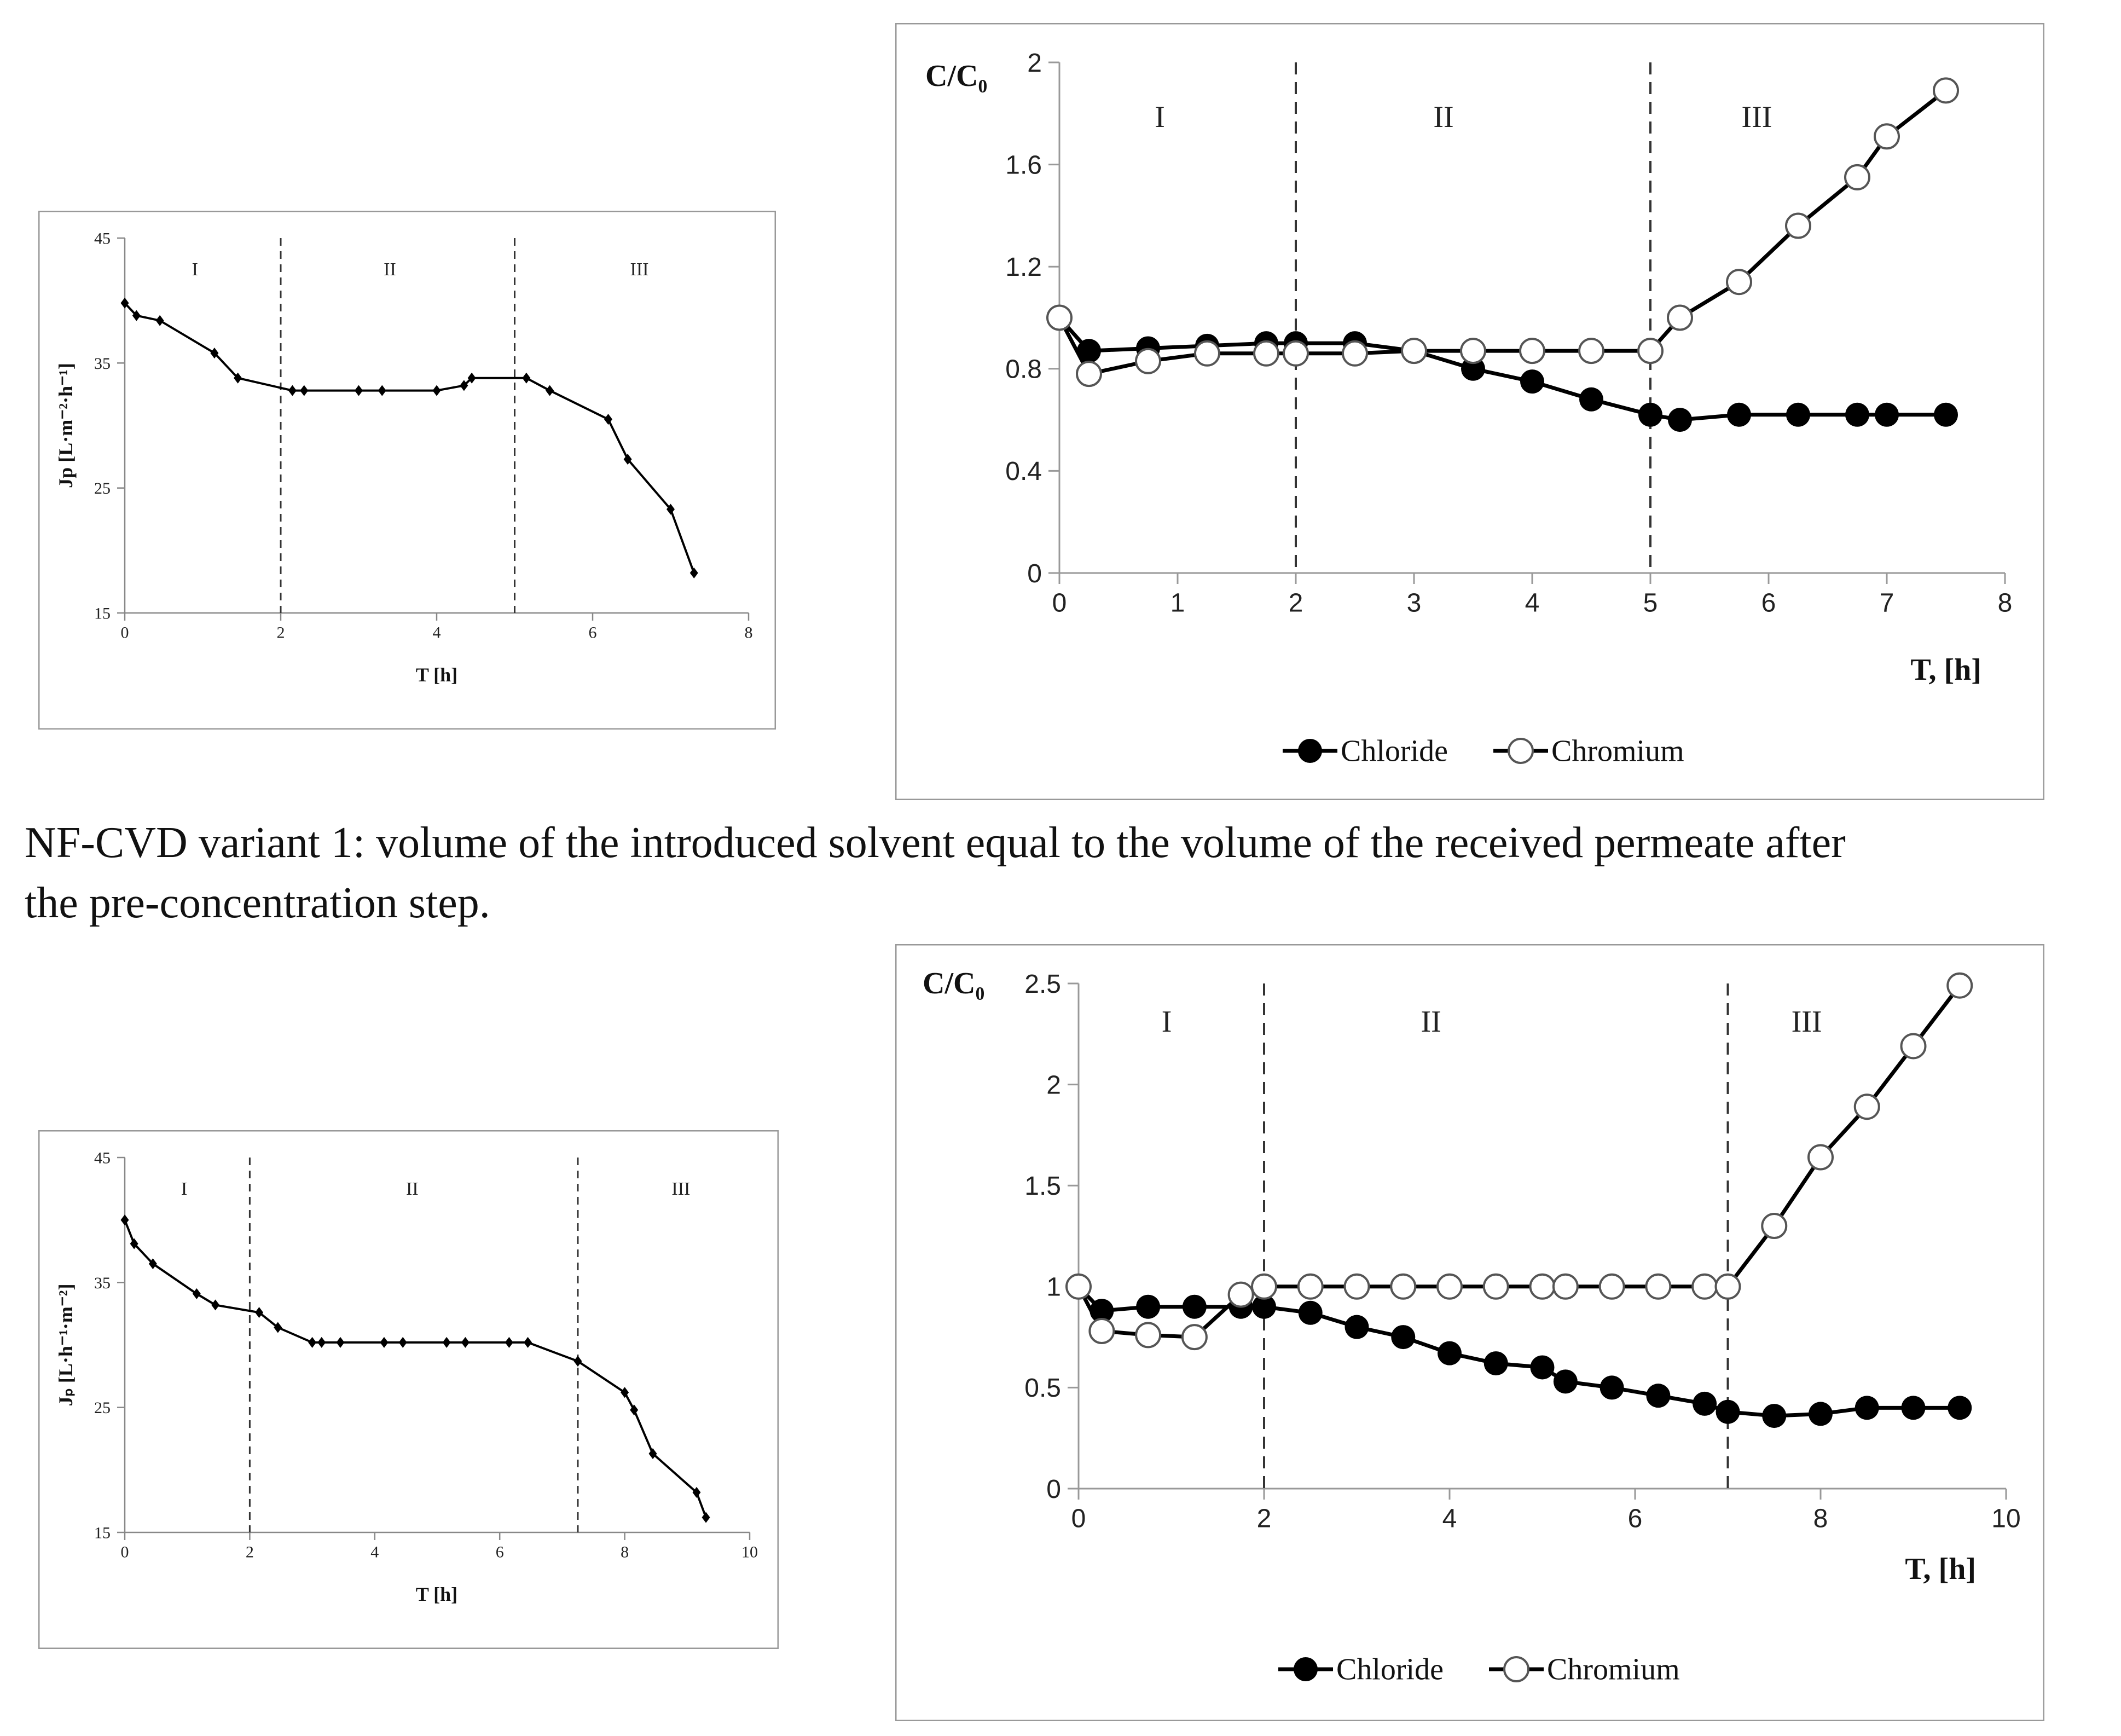  Describe the element at coordinates (1053, 1085) in the screenshot. I see `y-tick-label: 2` at that location.